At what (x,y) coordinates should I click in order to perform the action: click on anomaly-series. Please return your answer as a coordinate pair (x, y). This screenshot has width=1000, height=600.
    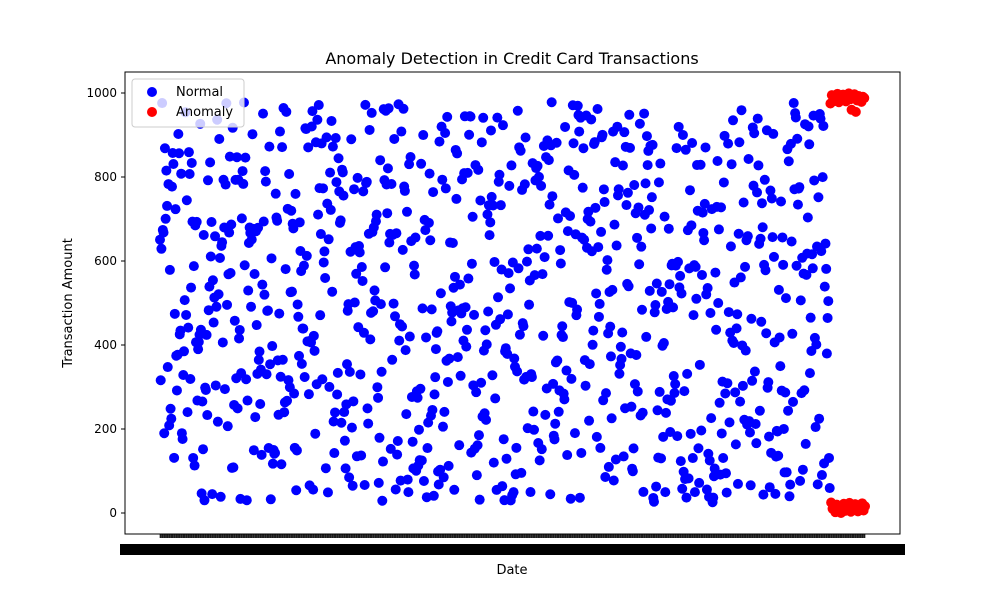
    Looking at the image, I should click on (847, 303).